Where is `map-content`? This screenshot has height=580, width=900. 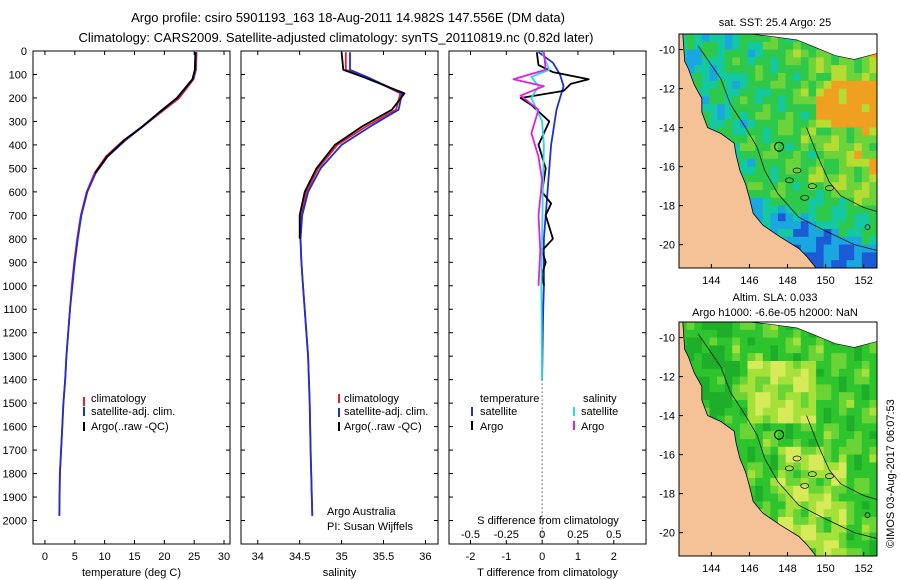 map-content is located at coordinates (778, 151).